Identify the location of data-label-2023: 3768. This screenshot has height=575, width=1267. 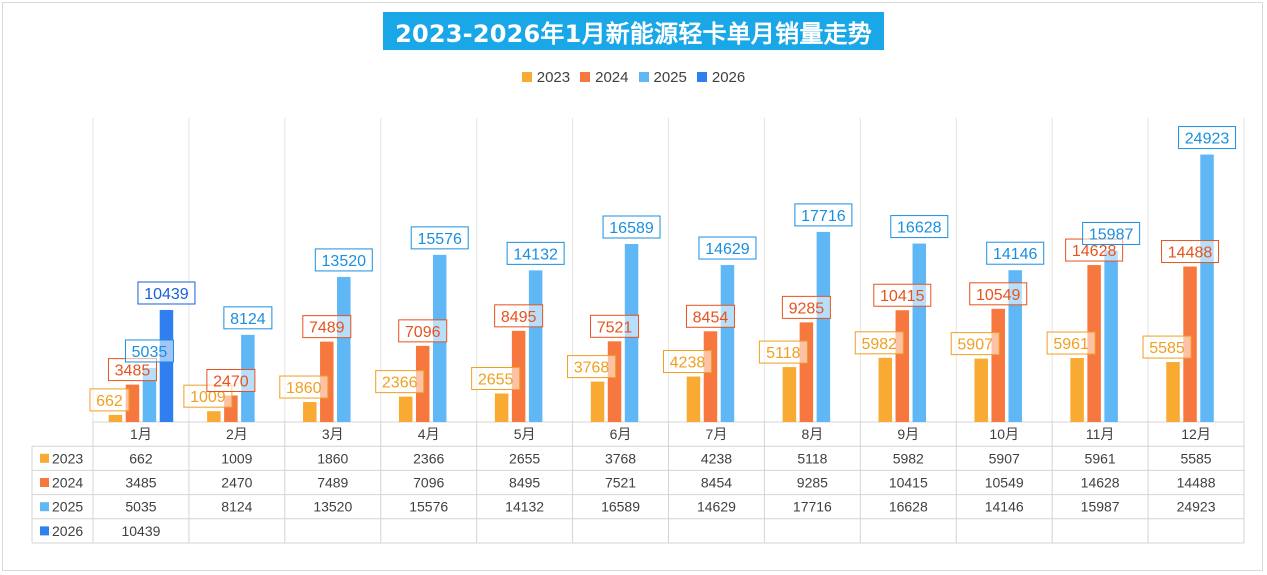
(592, 367).